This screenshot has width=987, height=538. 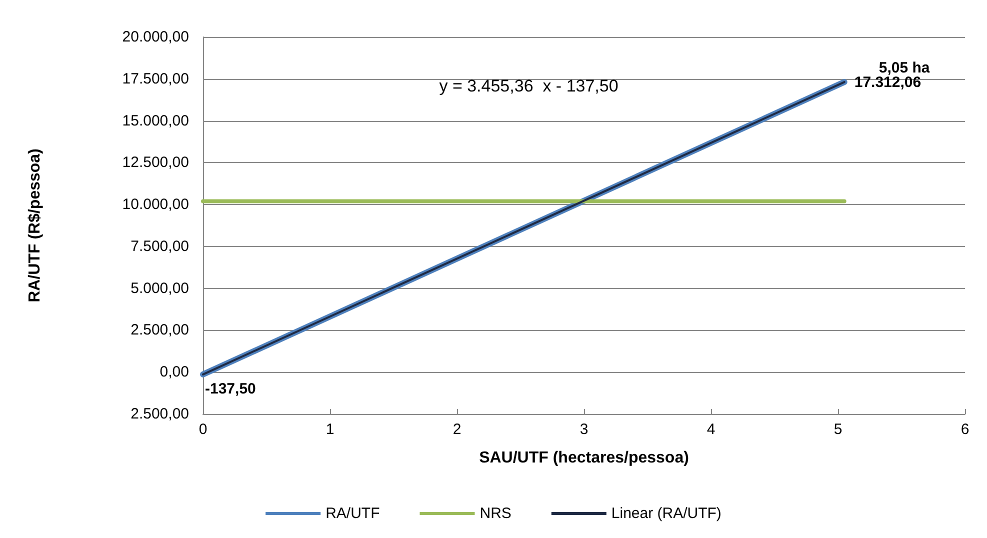 What do you see at coordinates (155, 205) in the screenshot?
I see `y-tick-label: 10.000,00` at bounding box center [155, 205].